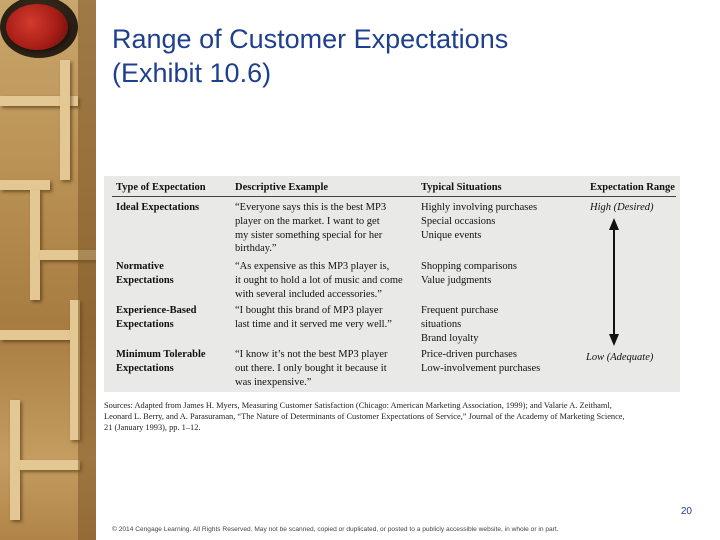 The height and width of the screenshot is (540, 720). Describe the element at coordinates (614, 282) in the screenshot. I see `range-double-arrow-icon` at that location.